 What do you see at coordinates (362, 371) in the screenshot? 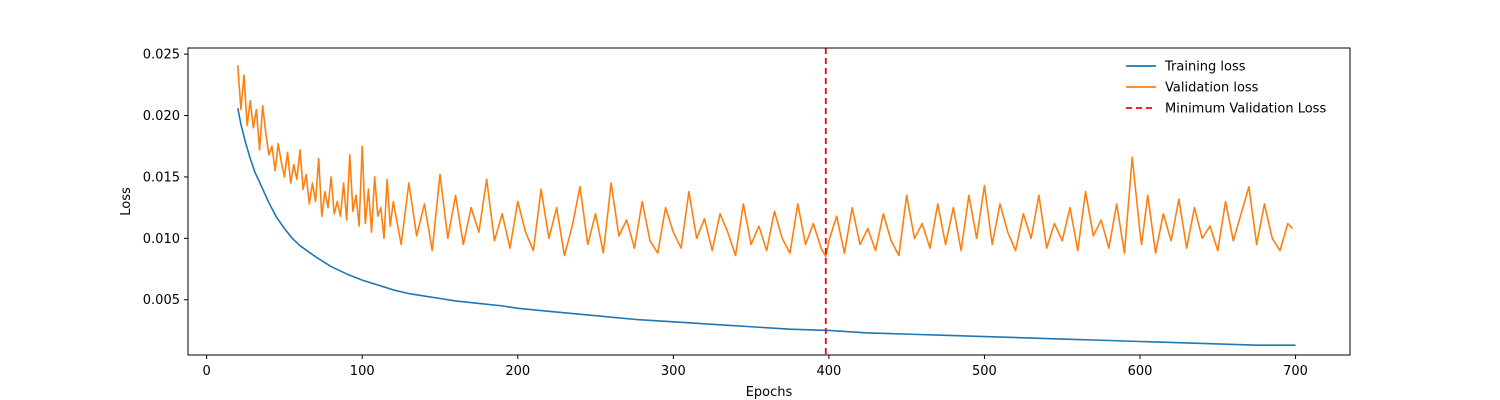
I see `x-tick-label: 100` at bounding box center [362, 371].